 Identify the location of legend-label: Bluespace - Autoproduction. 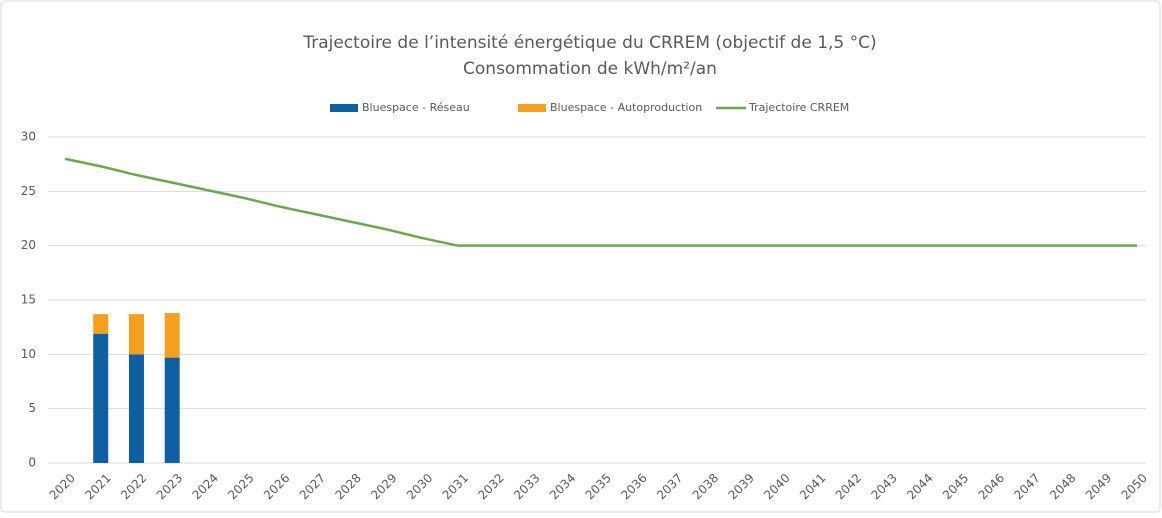
(626, 107).